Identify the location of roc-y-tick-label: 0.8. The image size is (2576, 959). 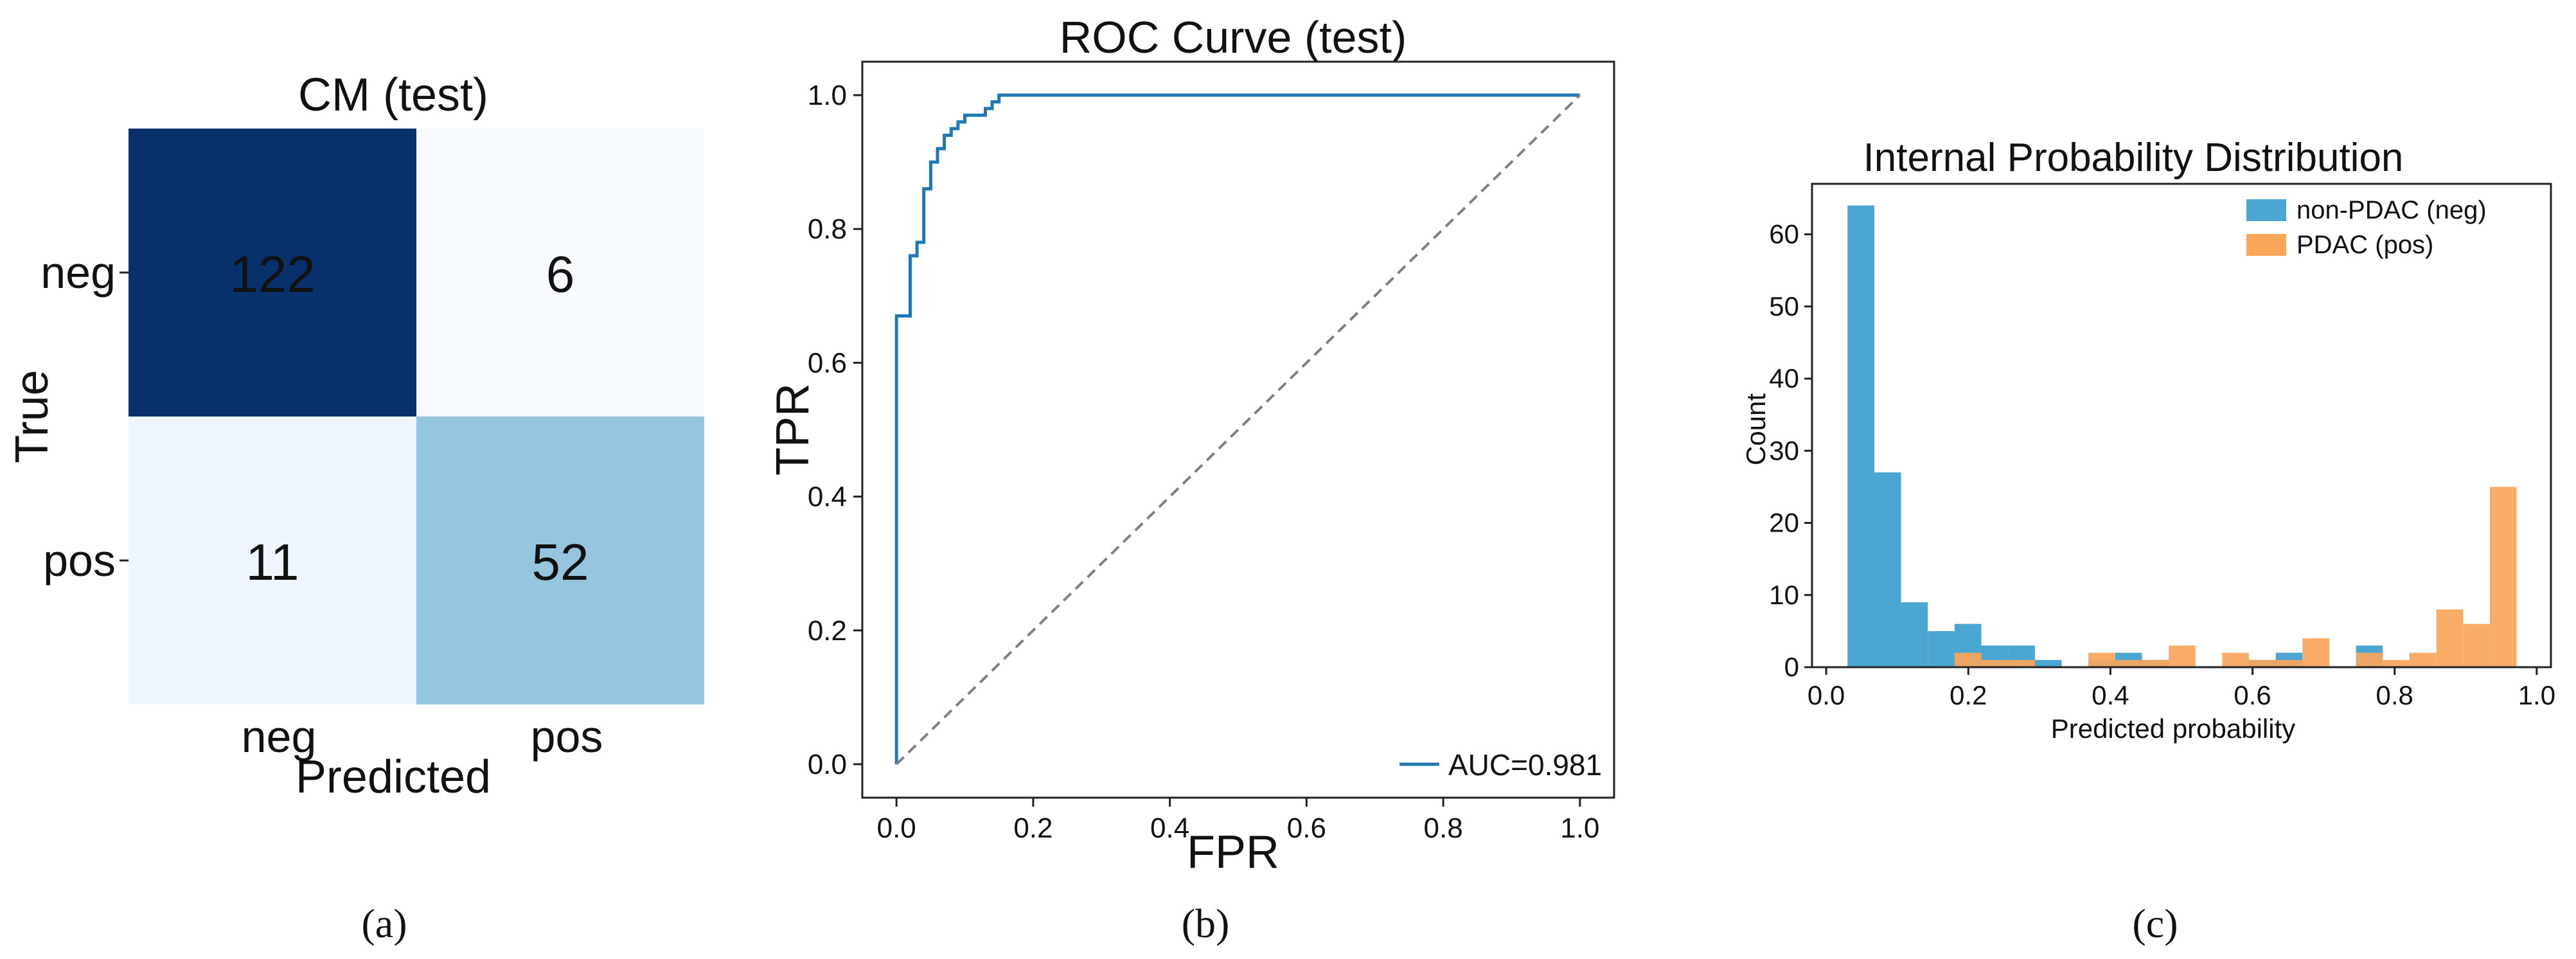
(828, 229).